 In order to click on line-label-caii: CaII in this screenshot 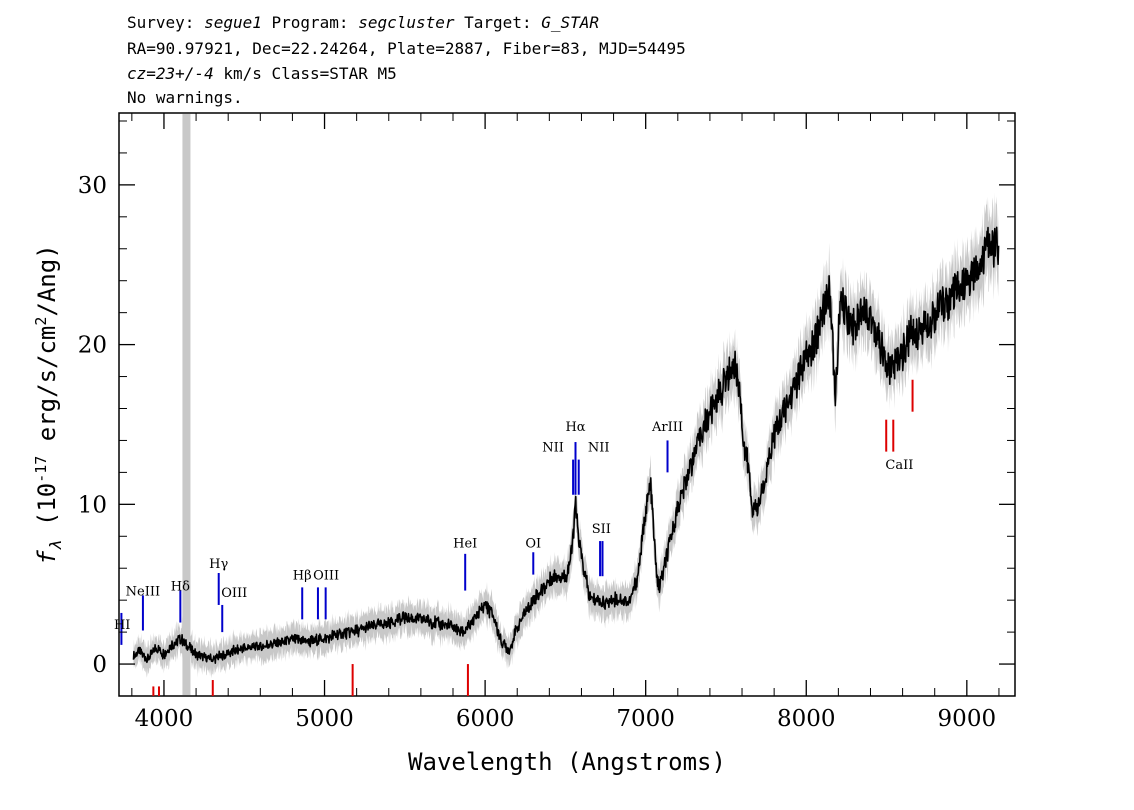, I will do `click(899, 465)`.